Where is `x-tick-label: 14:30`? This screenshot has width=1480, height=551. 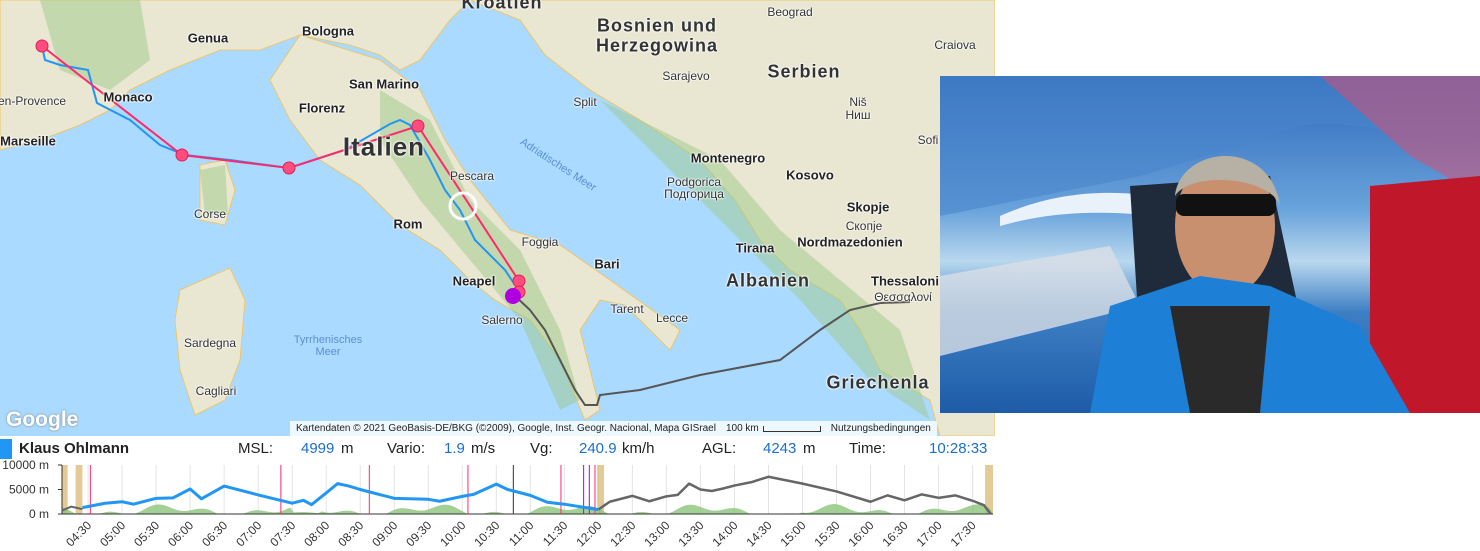
x-tick-label: 14:30 is located at coordinates (758, 533).